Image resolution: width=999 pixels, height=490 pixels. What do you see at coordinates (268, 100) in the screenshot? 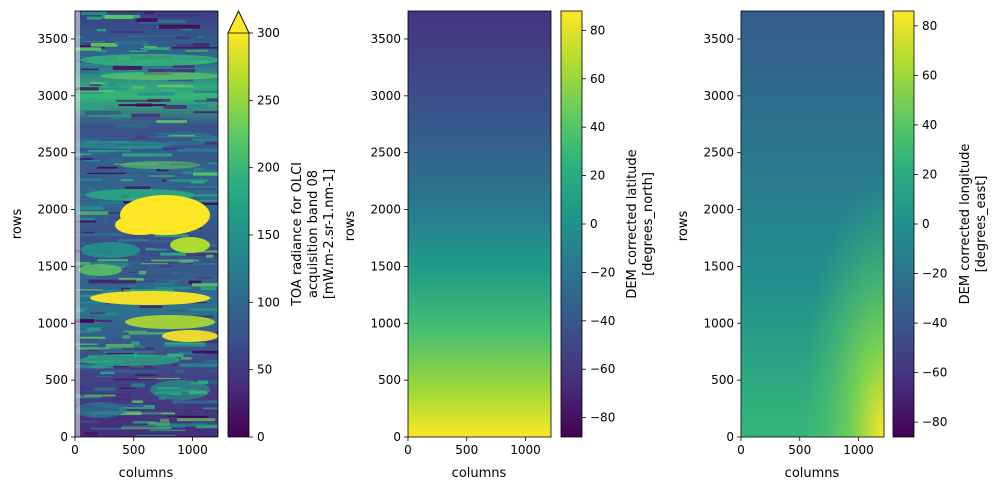
I see `colorbar-tick-label: 250` at bounding box center [268, 100].